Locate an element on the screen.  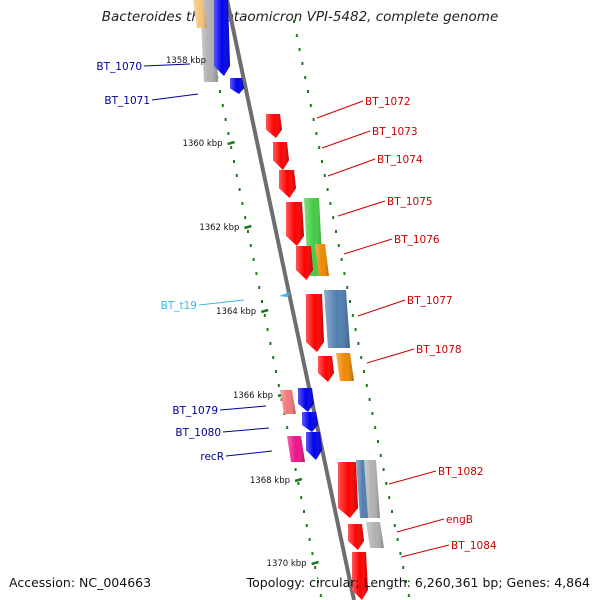
scale-label: 1370 kbp is located at coordinates (287, 564).